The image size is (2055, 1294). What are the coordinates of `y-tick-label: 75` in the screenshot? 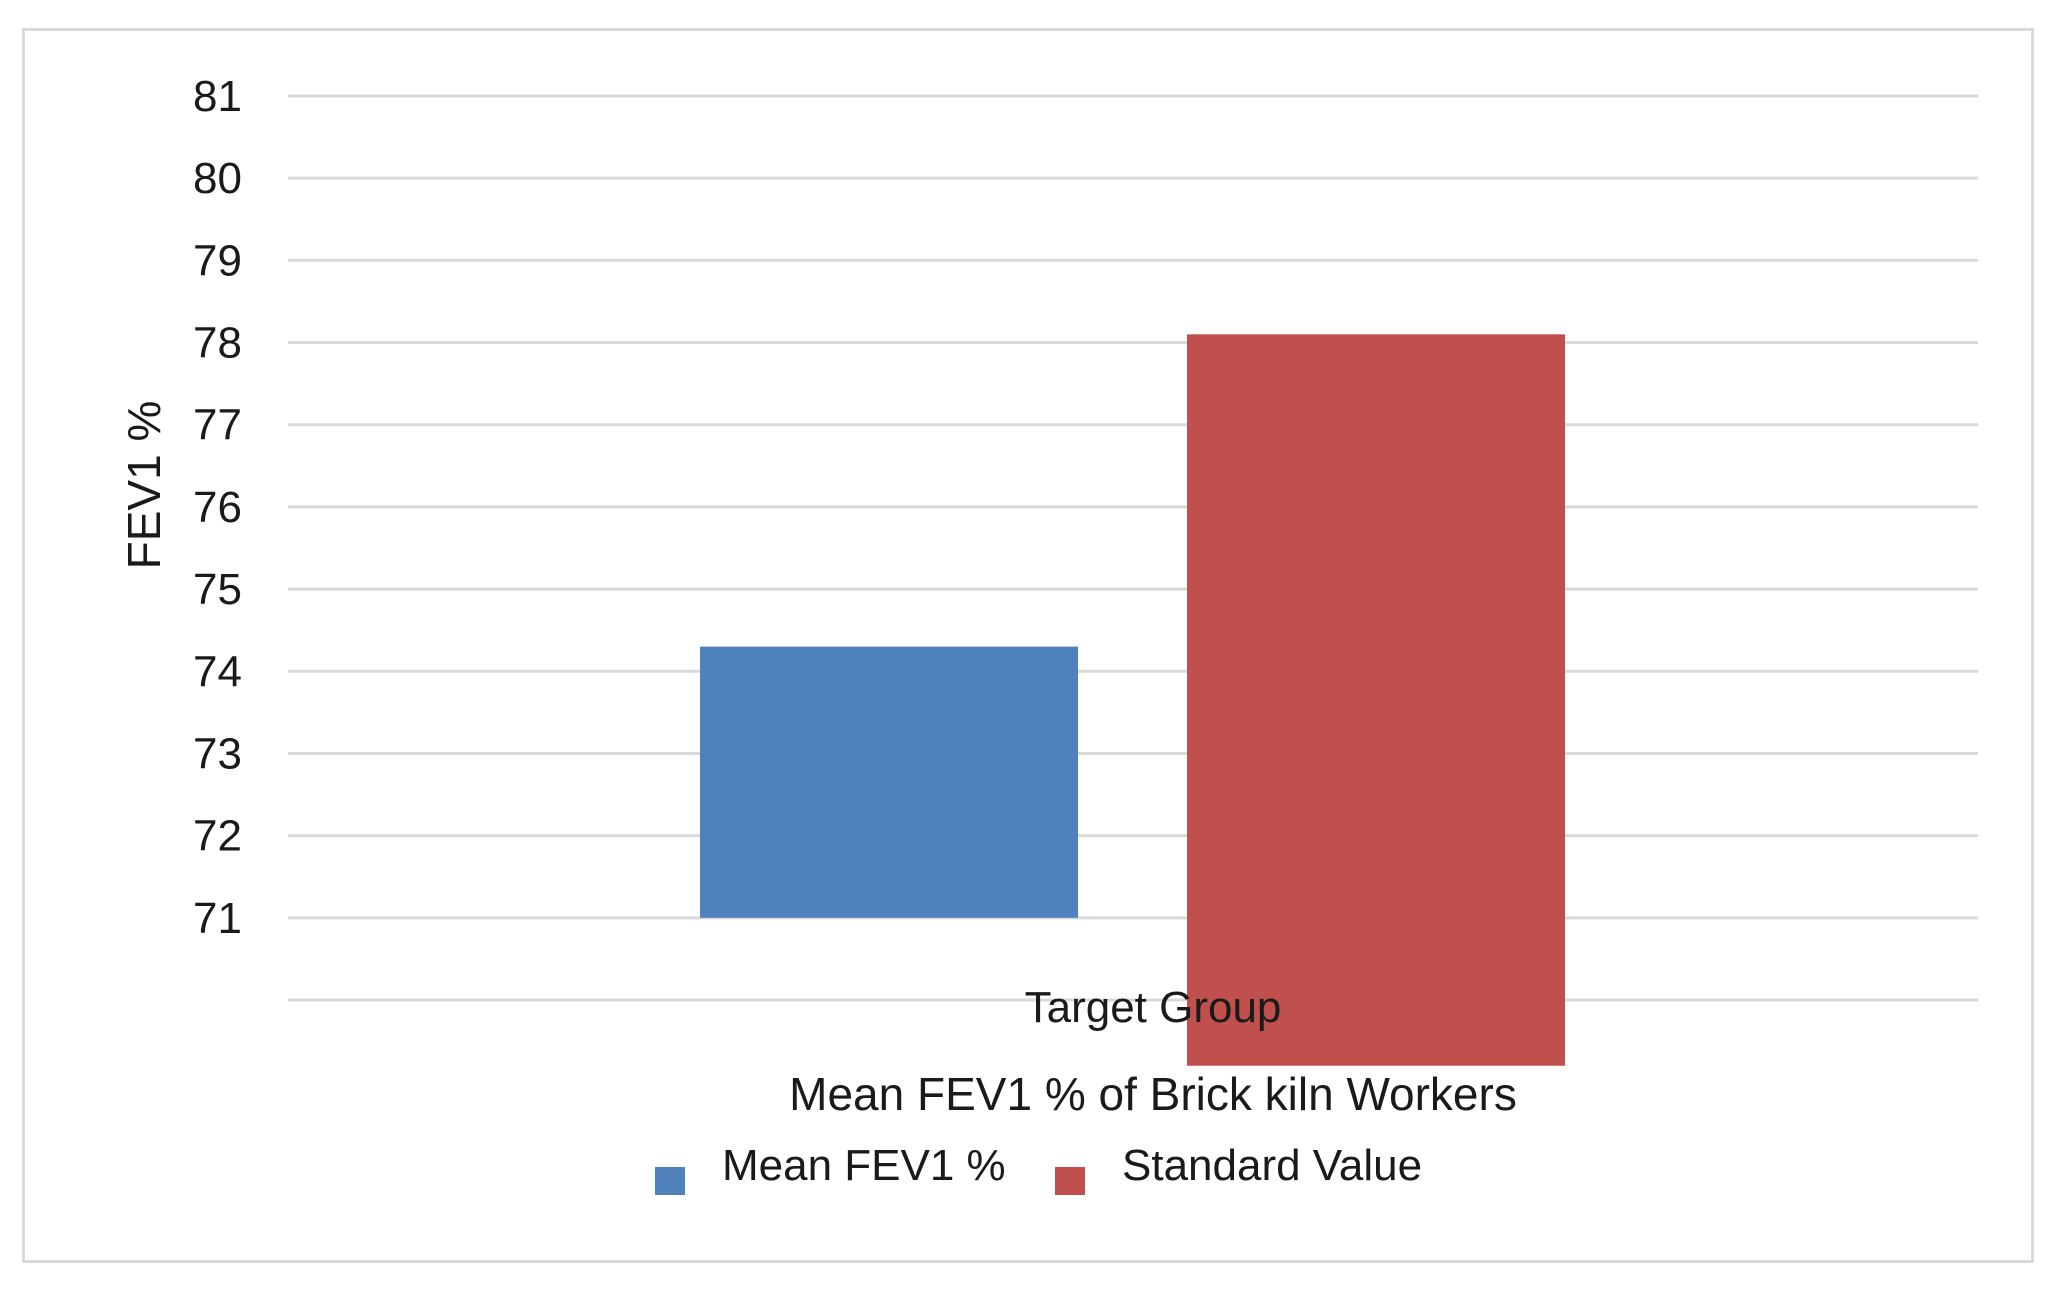 It's located at (217, 589).